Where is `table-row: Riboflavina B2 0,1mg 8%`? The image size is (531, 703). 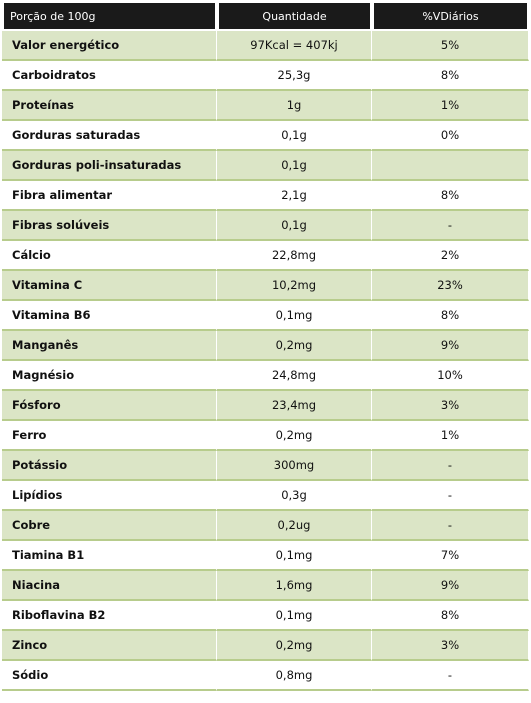 table-row: Riboflavina B2 0,1mg 8% is located at coordinates (265, 616).